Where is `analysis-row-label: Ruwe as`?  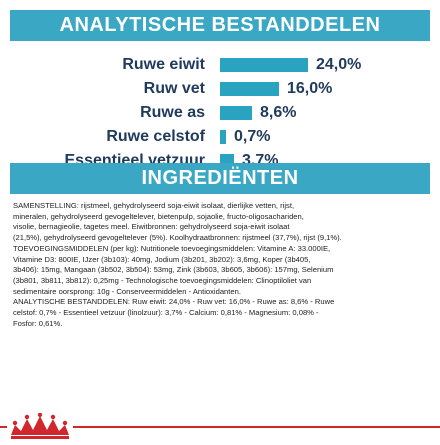 analysis-row-label: Ruwe as is located at coordinates (172, 112).